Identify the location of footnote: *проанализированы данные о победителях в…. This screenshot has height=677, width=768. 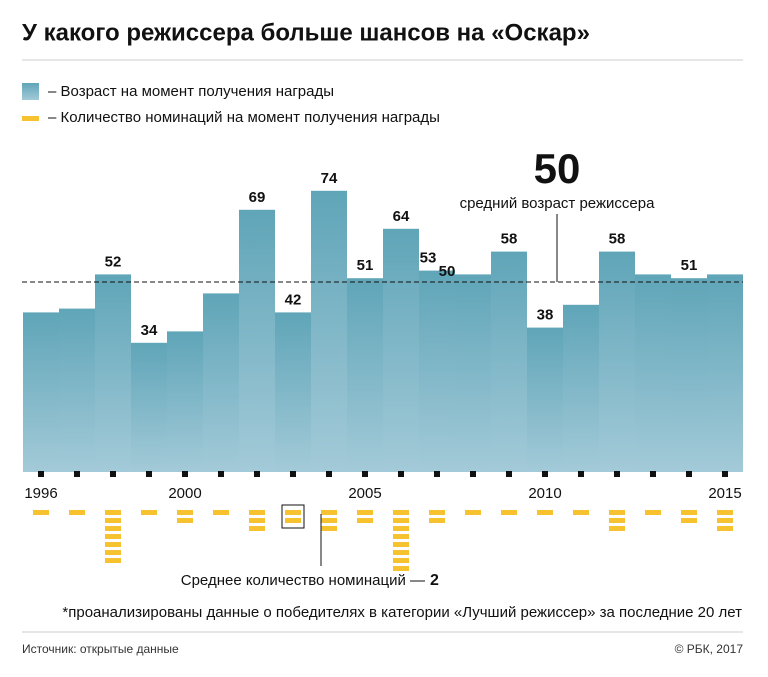
(402, 612).